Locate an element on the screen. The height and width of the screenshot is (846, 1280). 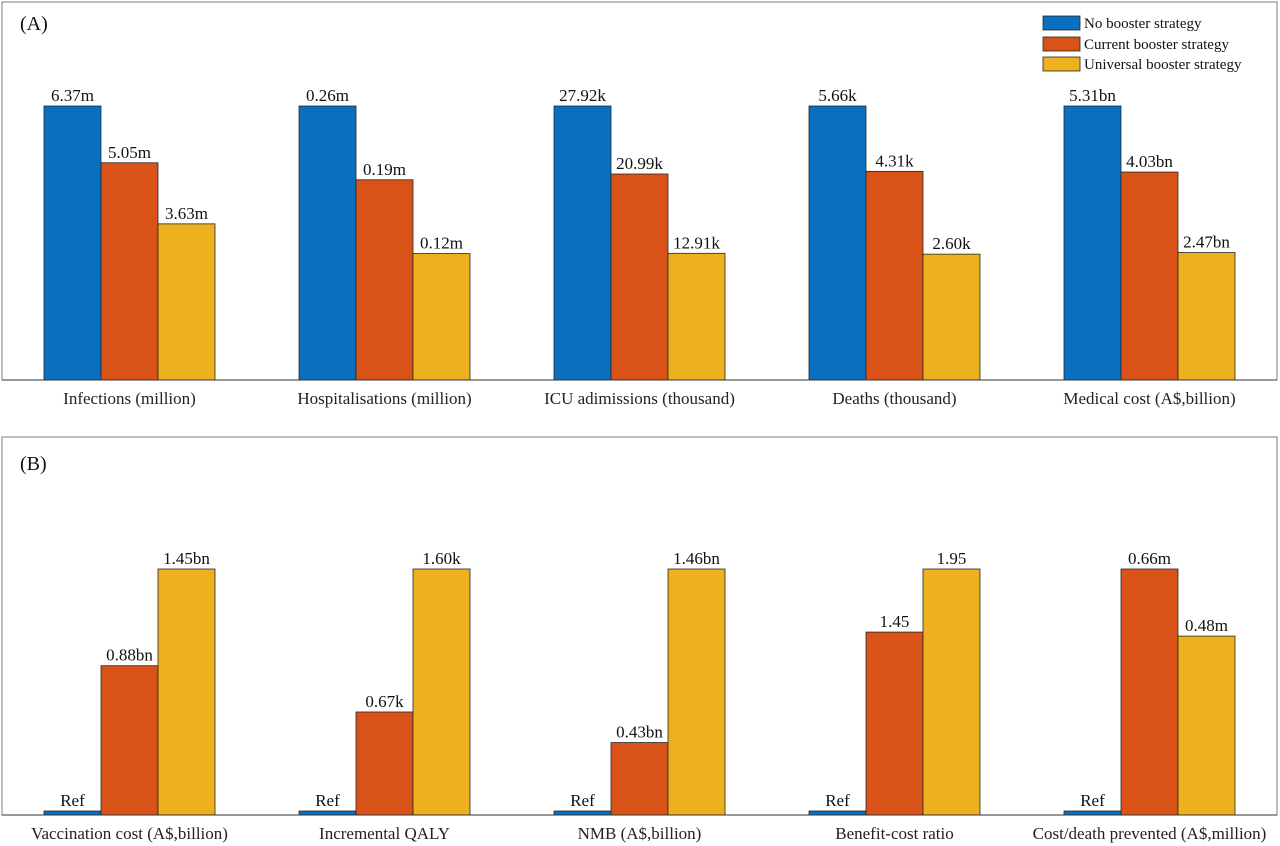
panel-b-value-label-incremental-qaly-series-3: 1.60k is located at coordinates (441, 558).